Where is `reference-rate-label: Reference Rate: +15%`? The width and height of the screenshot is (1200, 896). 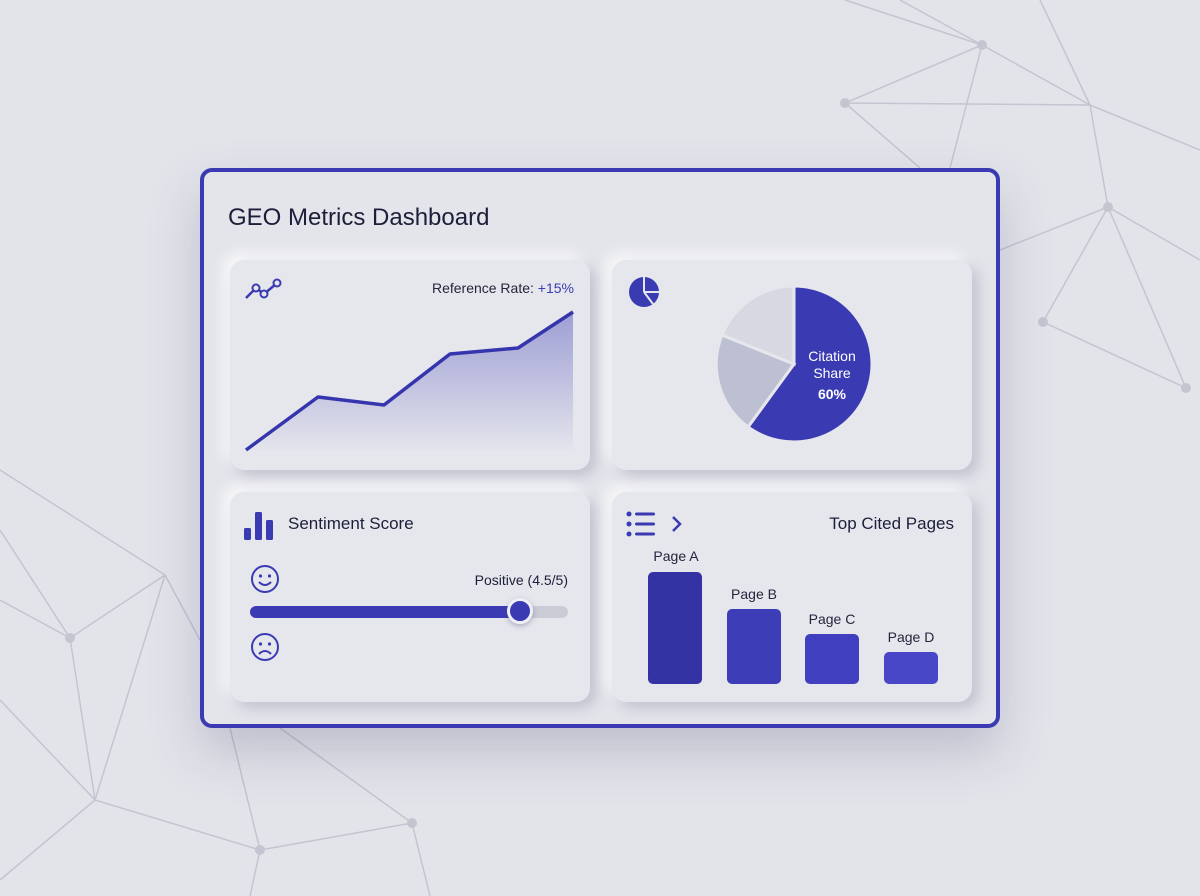 reference-rate-label: Reference Rate: +15% is located at coordinates (503, 288).